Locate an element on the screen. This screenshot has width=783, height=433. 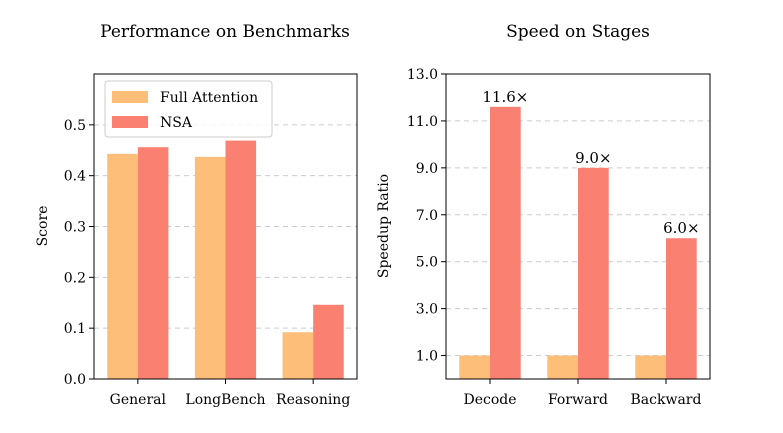
legend-label-full-attention: Full Attention is located at coordinates (209, 98).